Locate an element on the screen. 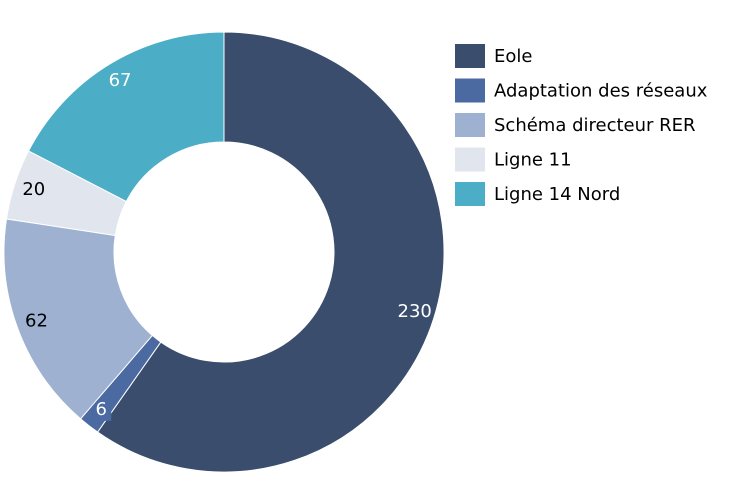 The image size is (734, 485). data-label: 62 is located at coordinates (36, 321).